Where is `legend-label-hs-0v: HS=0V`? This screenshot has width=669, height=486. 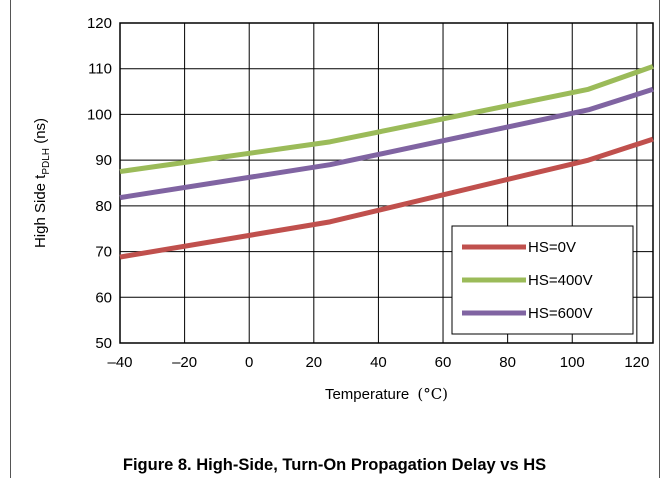 legend-label-hs-0v: HS=0V is located at coordinates (552, 247).